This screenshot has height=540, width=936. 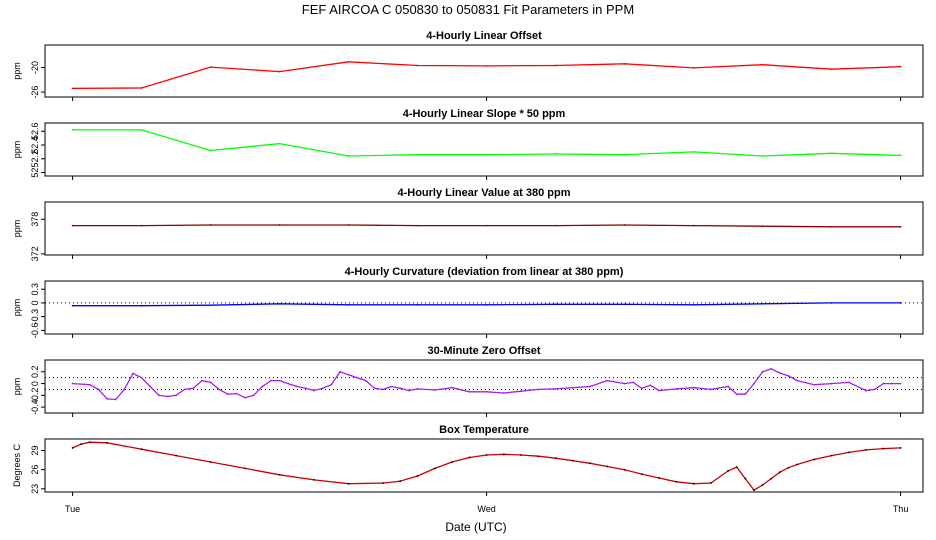 I want to click on y-tick-label: 372, so click(x=35, y=253).